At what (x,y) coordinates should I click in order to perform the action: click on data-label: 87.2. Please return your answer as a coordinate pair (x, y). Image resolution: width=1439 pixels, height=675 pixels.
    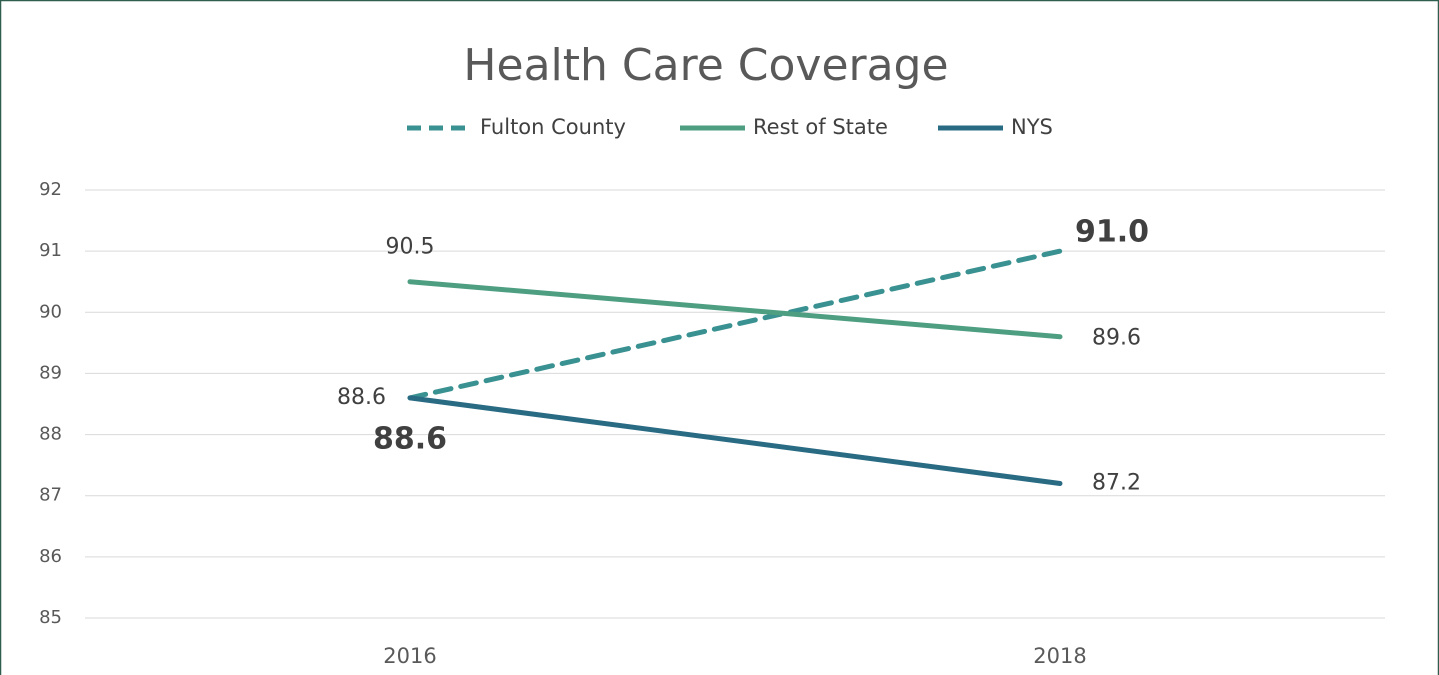
    Looking at the image, I should click on (1116, 482).